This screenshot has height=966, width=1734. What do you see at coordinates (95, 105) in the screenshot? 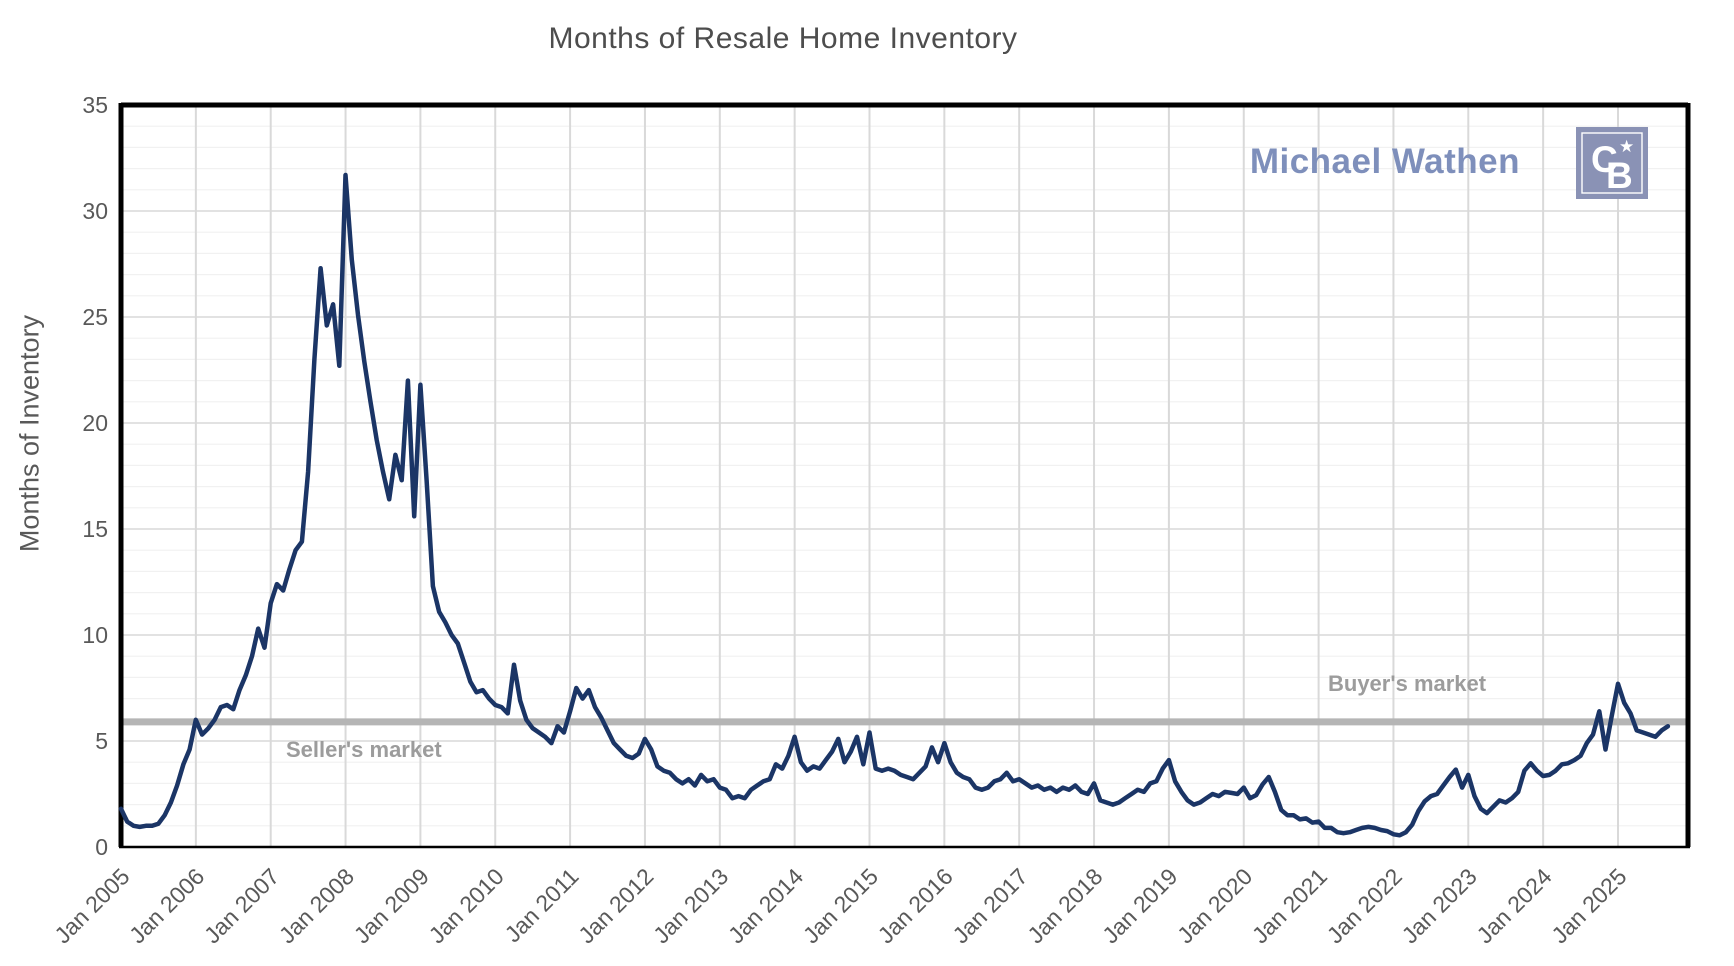
I see `y-tick-label: 35` at bounding box center [95, 105].